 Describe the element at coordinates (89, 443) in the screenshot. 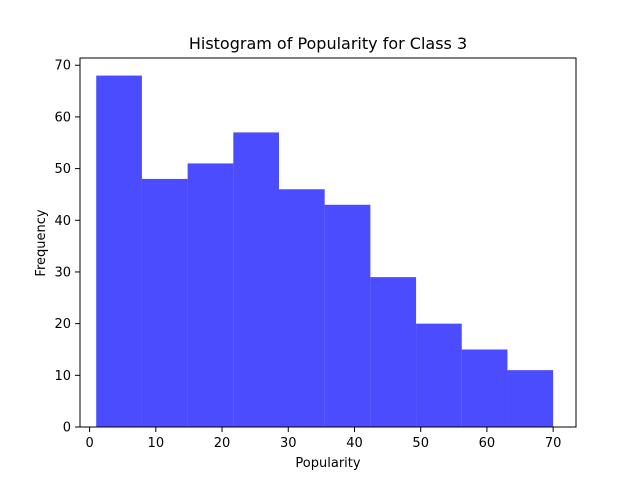

I see `x-tick-label: 0` at that location.